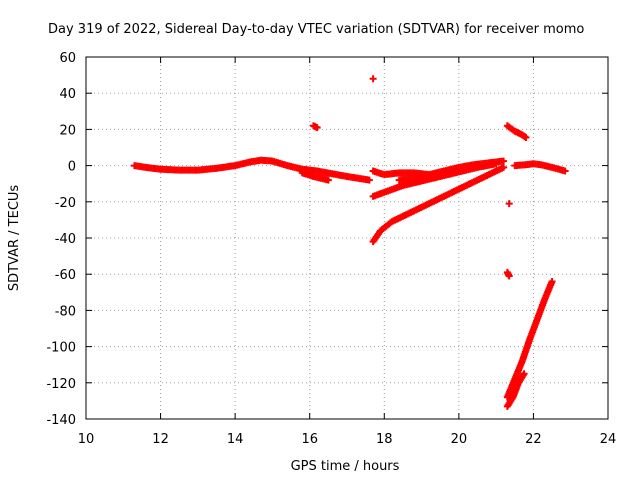 The image size is (640, 480). What do you see at coordinates (86, 439) in the screenshot?
I see `x-tick-label: 10` at bounding box center [86, 439].